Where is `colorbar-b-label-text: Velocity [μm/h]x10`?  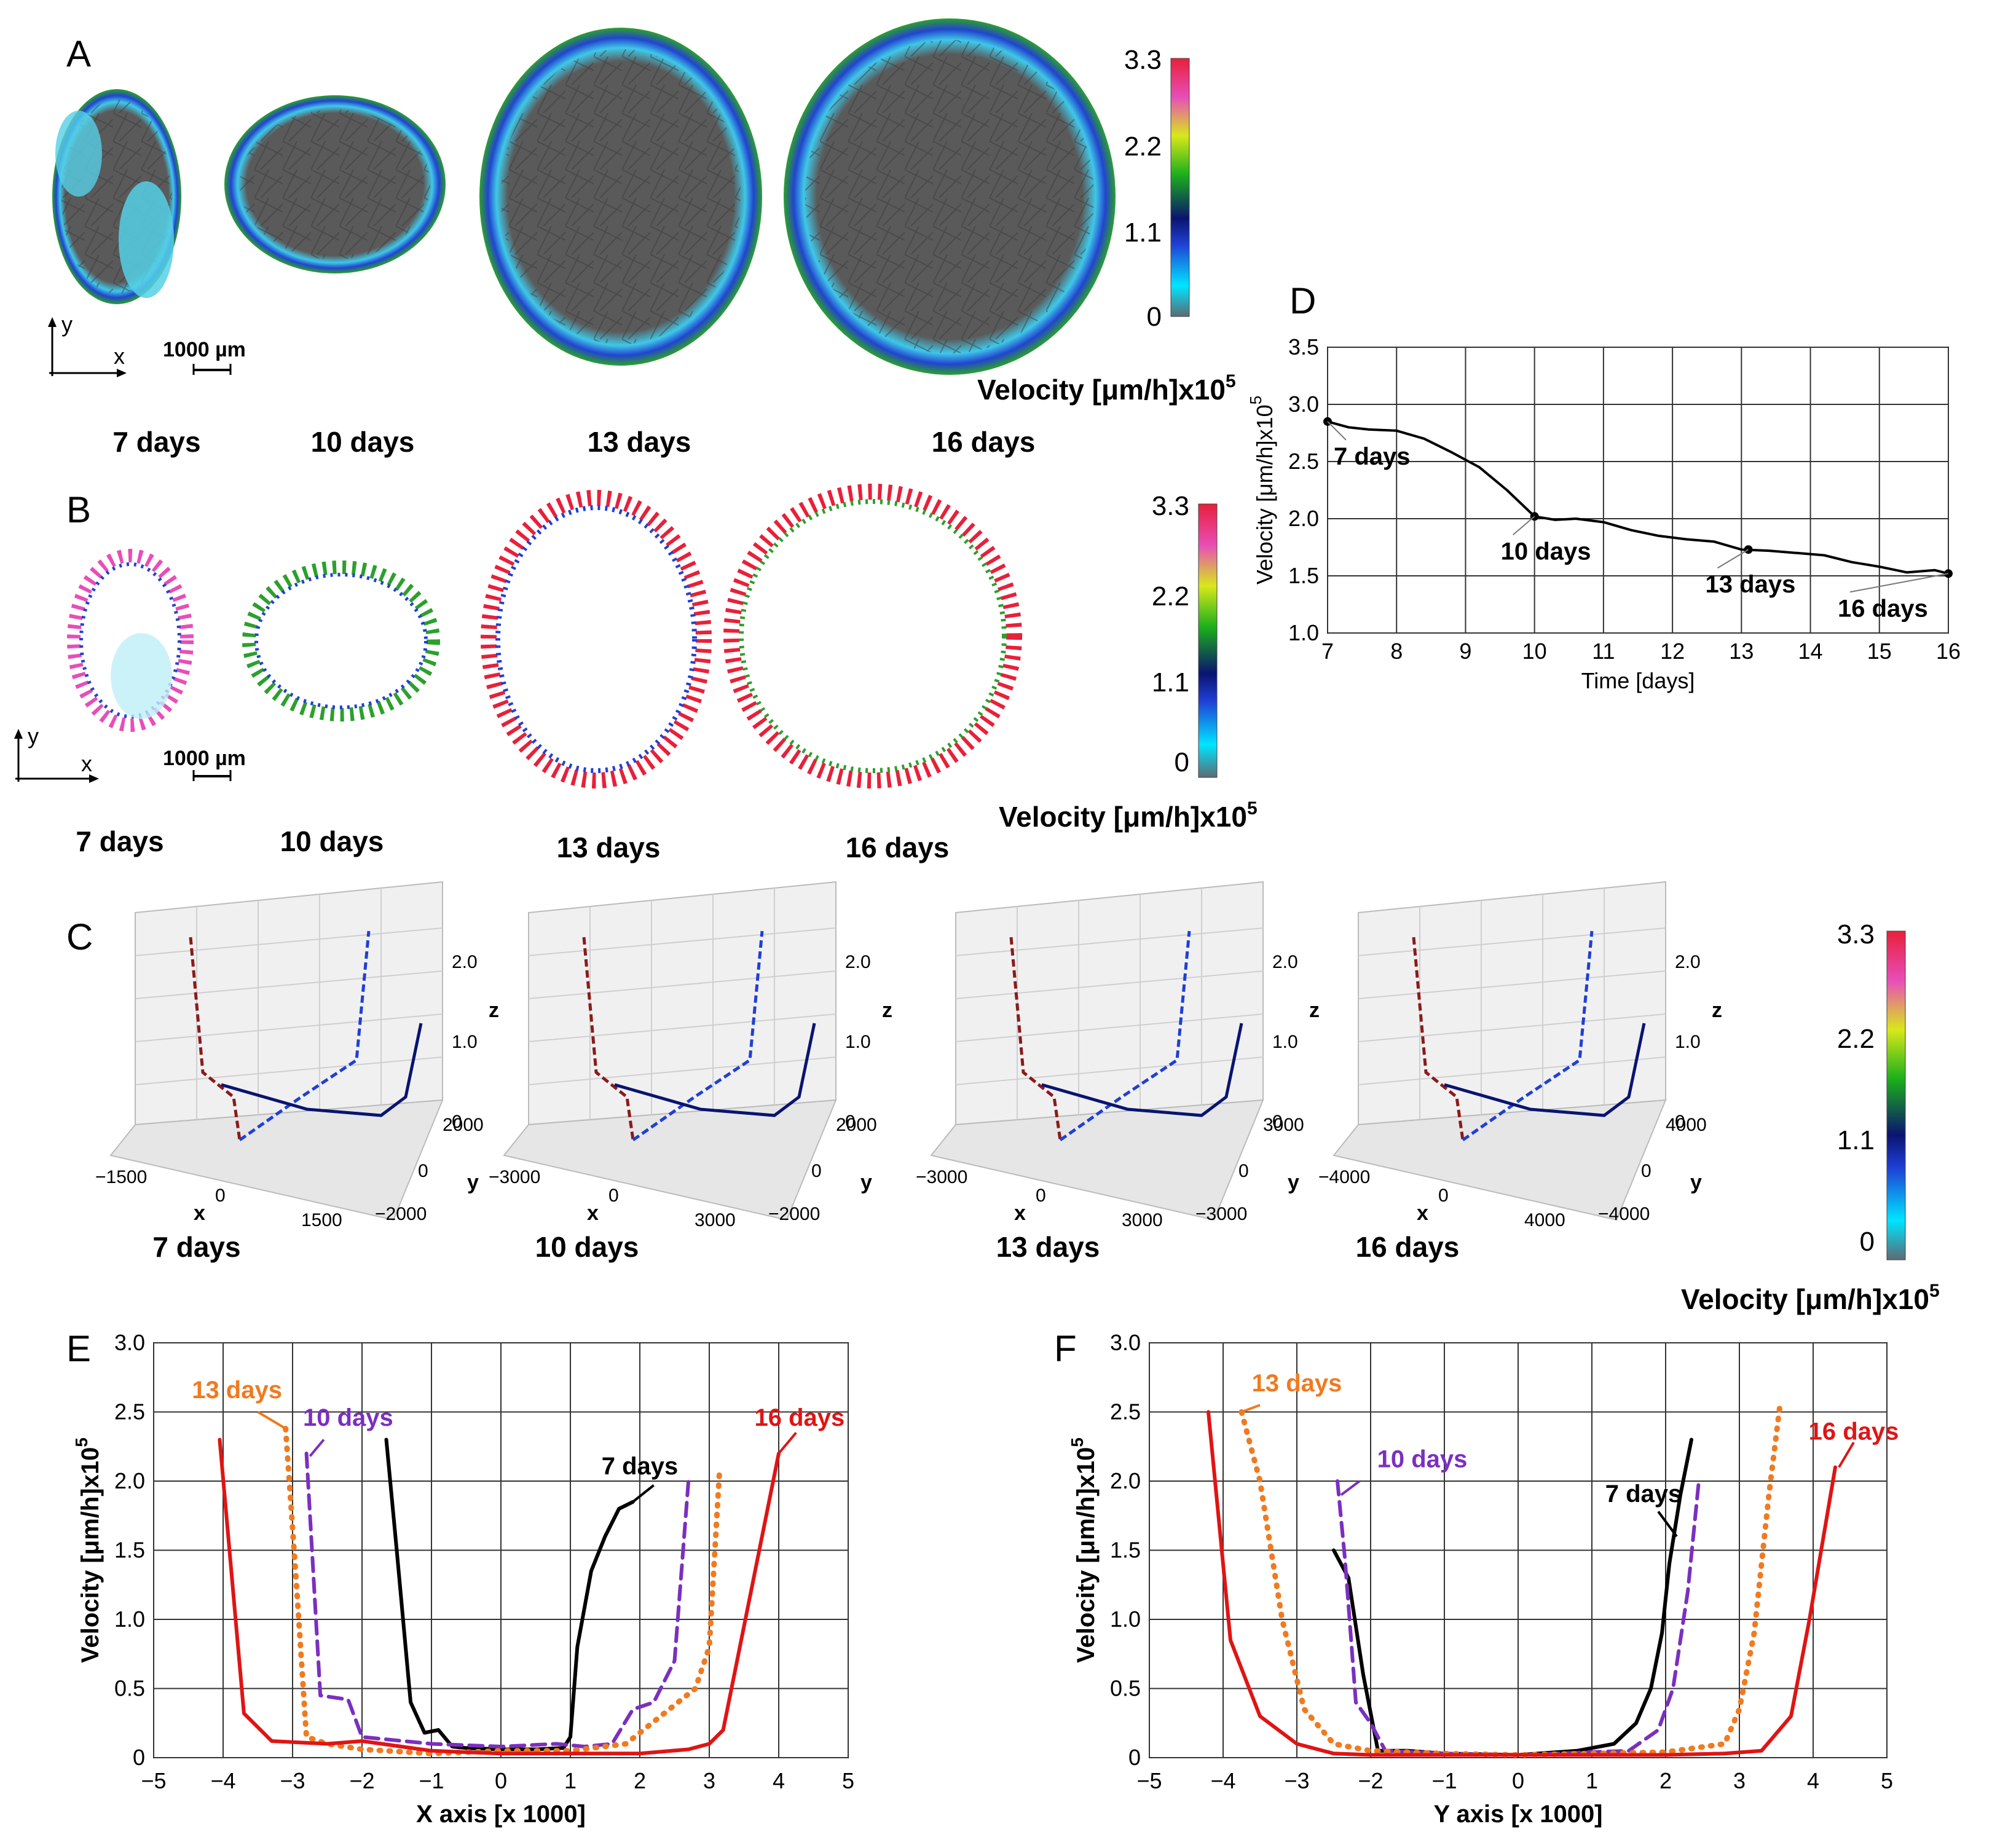 colorbar-b-label-text: Velocity [μm/h]x10 is located at coordinates (1123, 817).